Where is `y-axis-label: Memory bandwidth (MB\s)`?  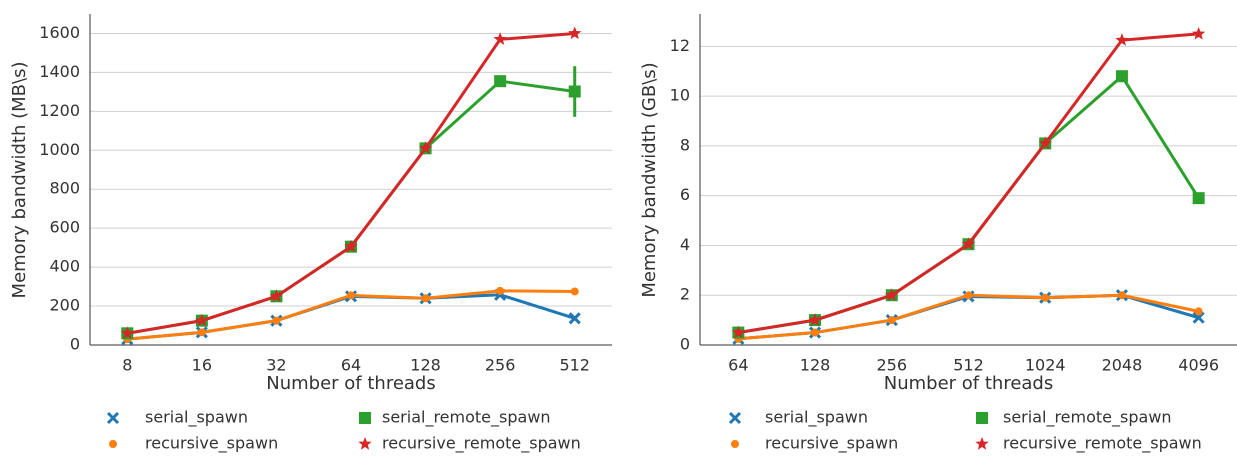
y-axis-label: Memory bandwidth (MB\s) is located at coordinates (19, 180).